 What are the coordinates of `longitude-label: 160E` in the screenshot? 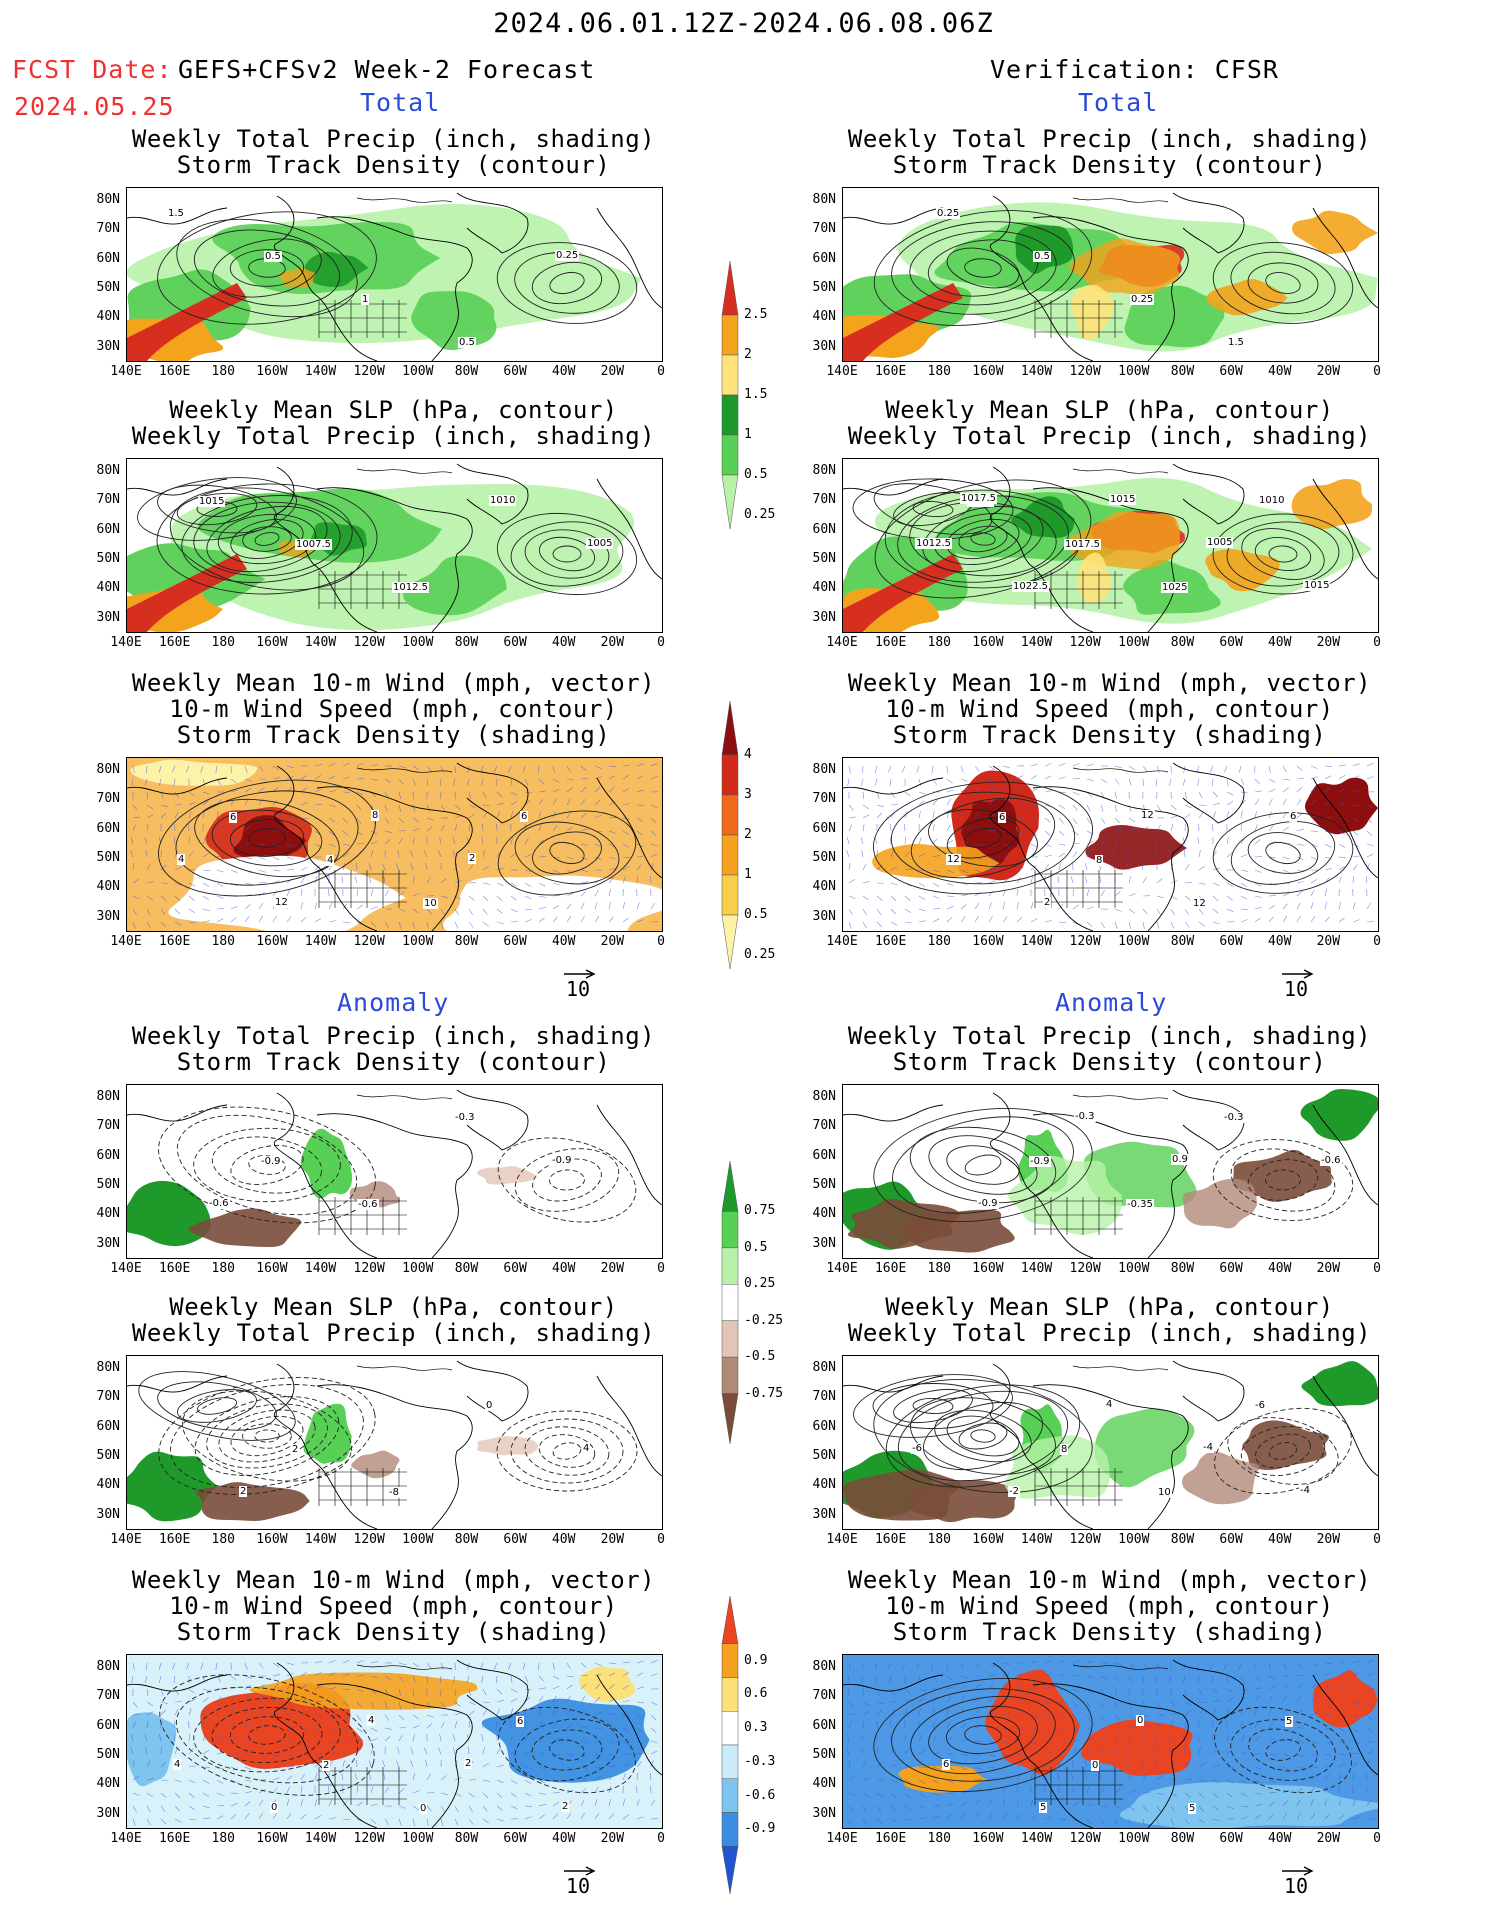 It's located at (890, 642).